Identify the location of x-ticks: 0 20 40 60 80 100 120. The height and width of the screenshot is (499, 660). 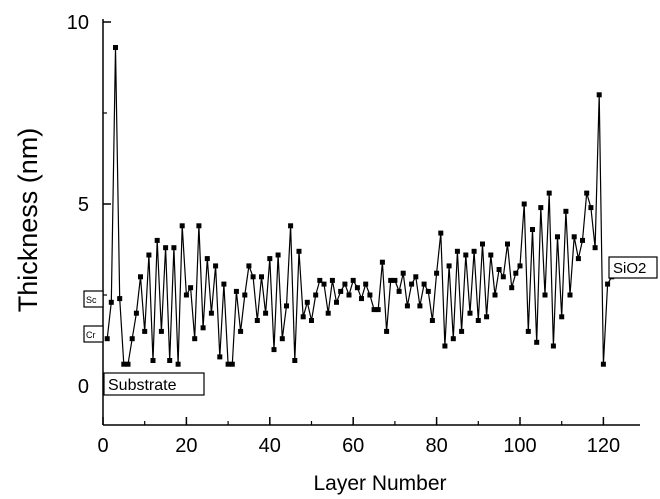
(358, 437).